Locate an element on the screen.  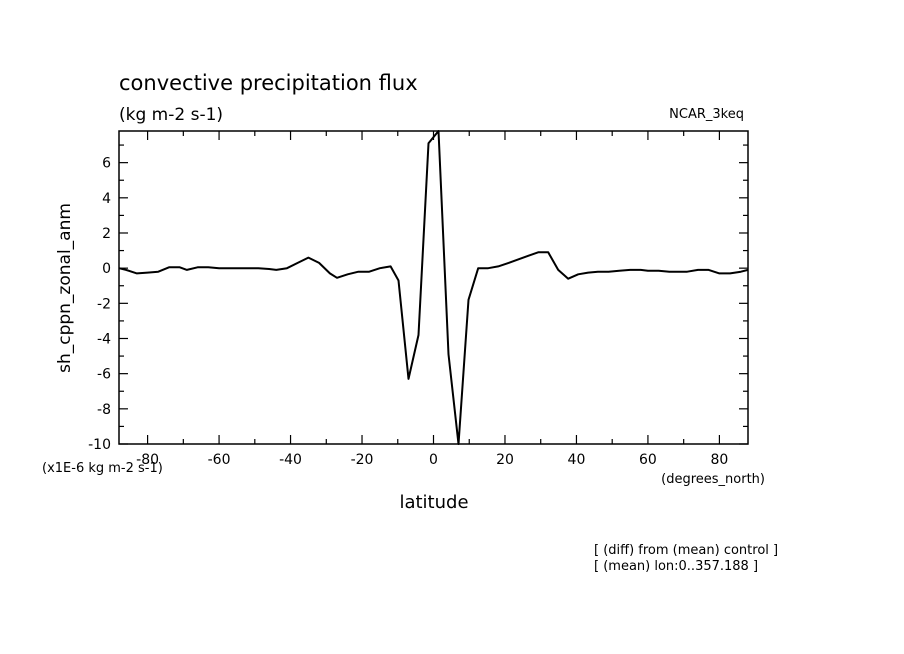
note-mean: [ (mean) lon:0..357.188 ] is located at coordinates (676, 566).